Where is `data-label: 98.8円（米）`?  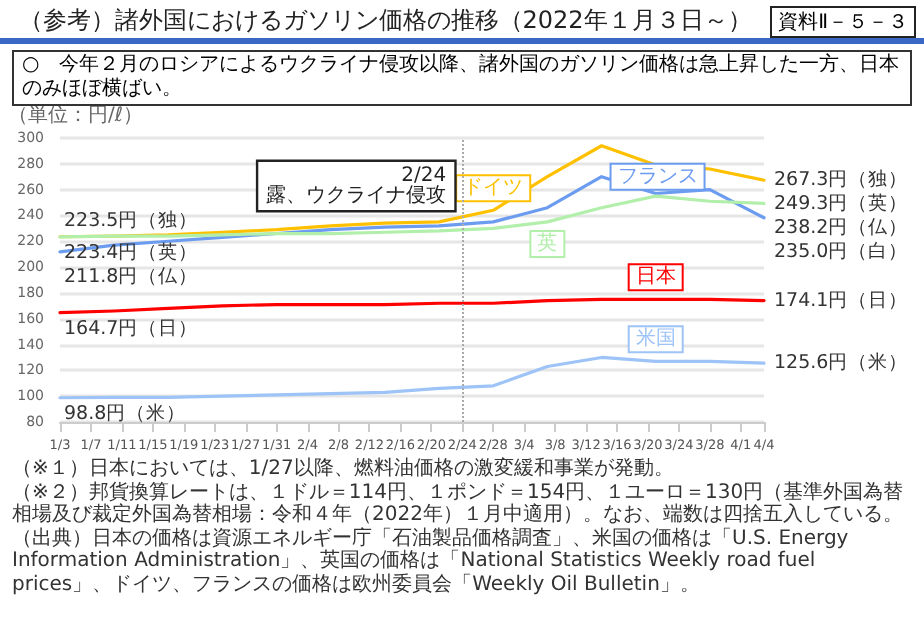
data-label: 98.8円（米） is located at coordinates (125, 412).